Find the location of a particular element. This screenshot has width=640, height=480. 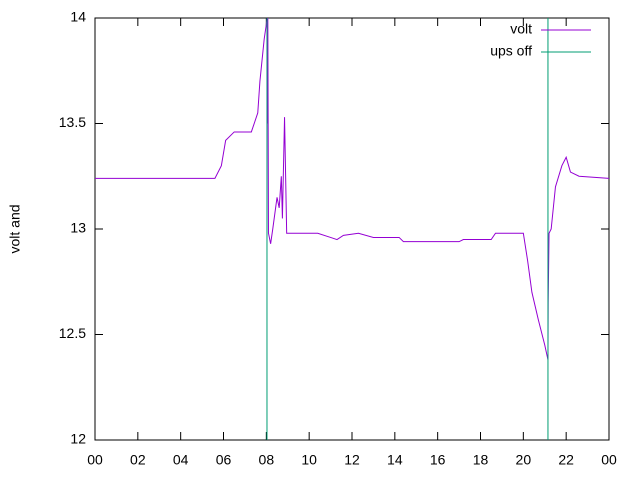

x-tick-label: 02 is located at coordinates (138, 460).